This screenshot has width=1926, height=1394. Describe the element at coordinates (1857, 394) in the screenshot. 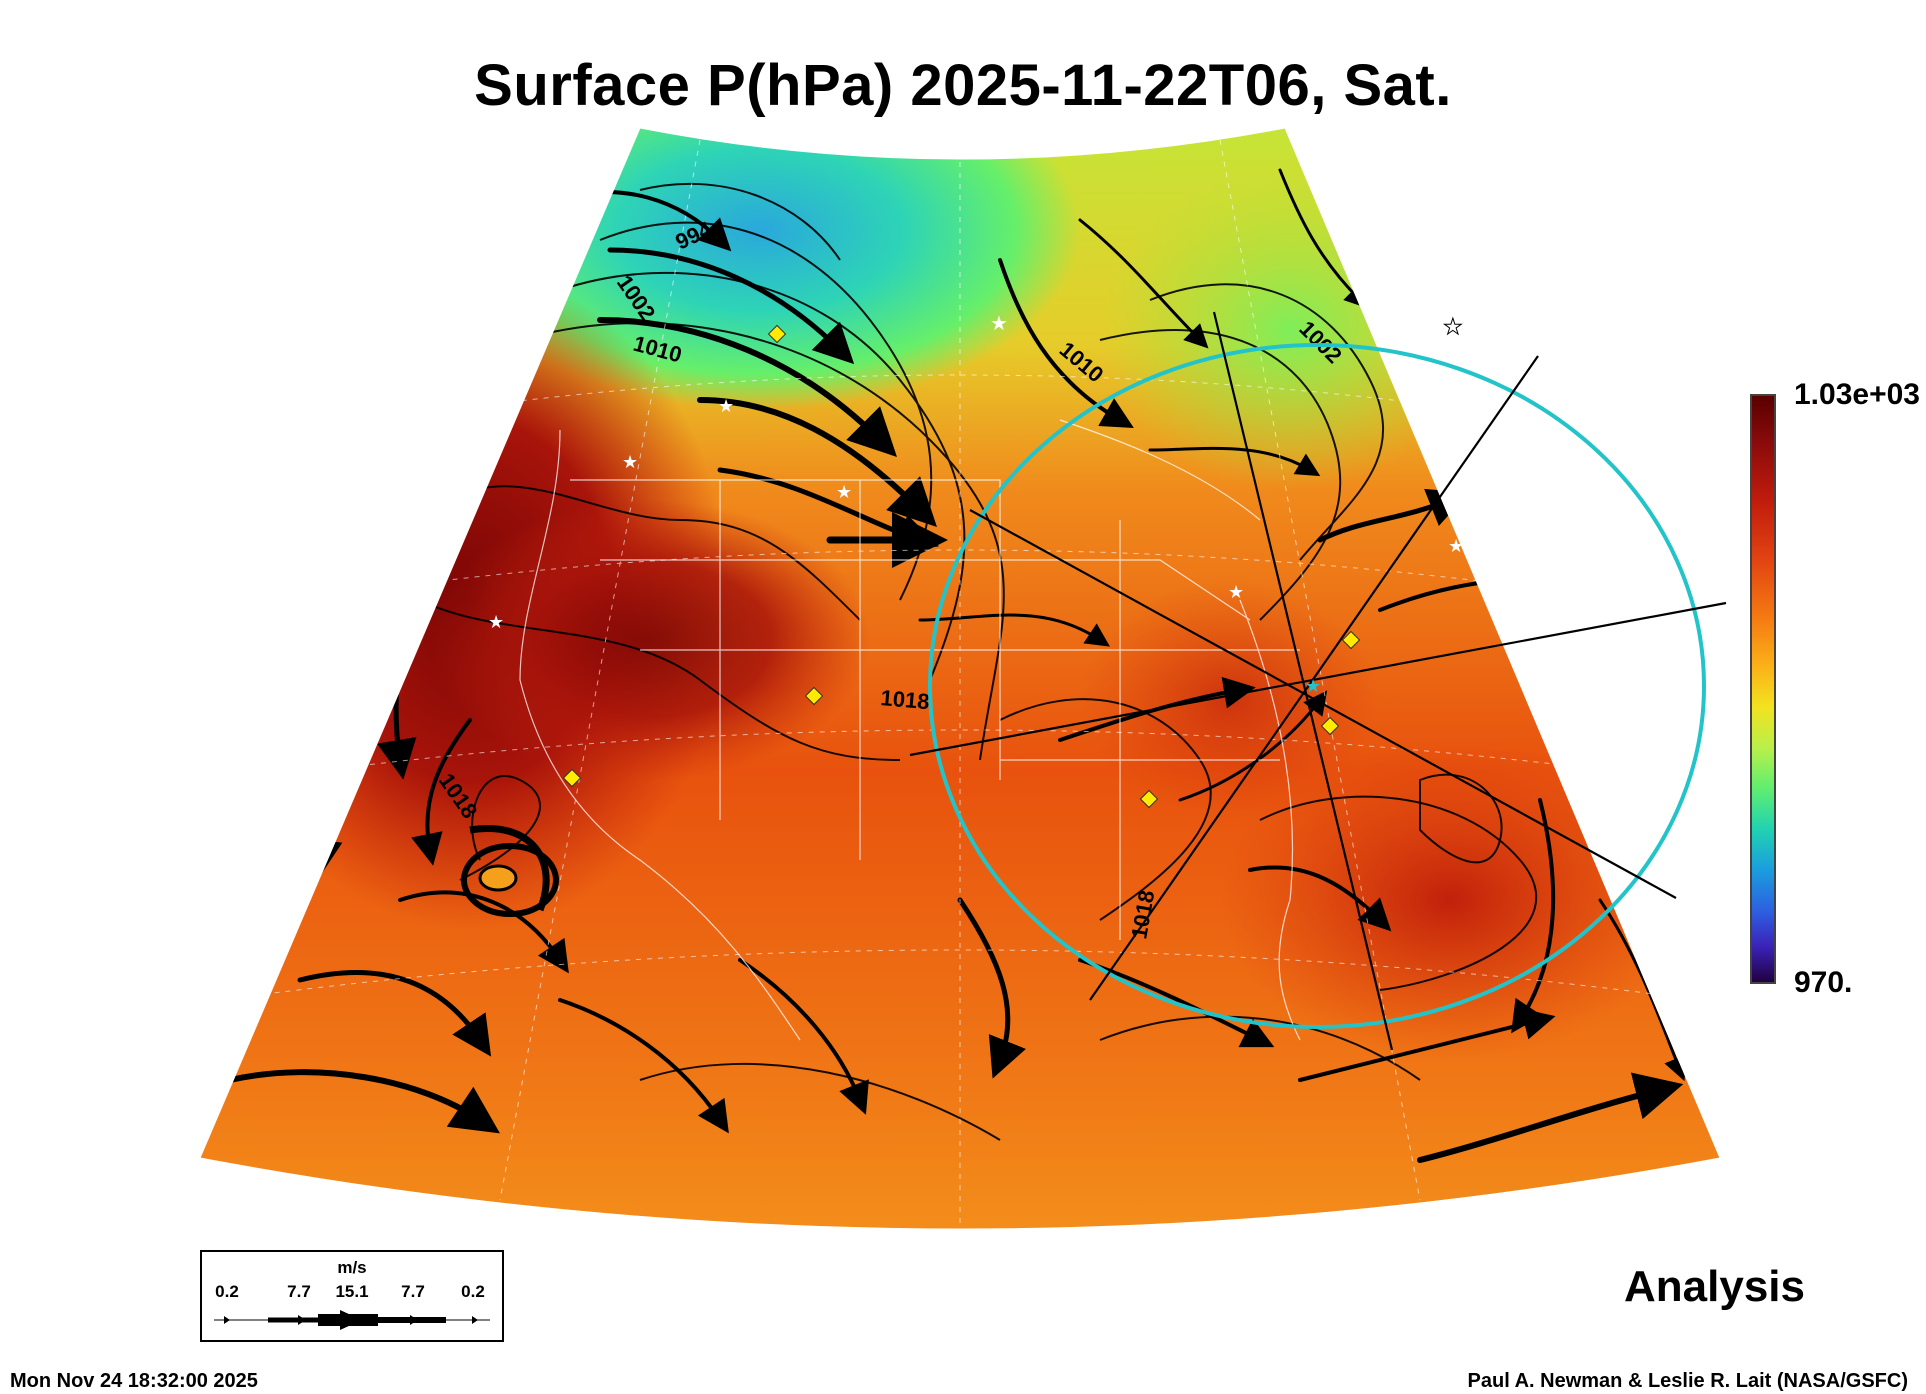

I see `colorbar-max-label: 1.03e+03` at that location.